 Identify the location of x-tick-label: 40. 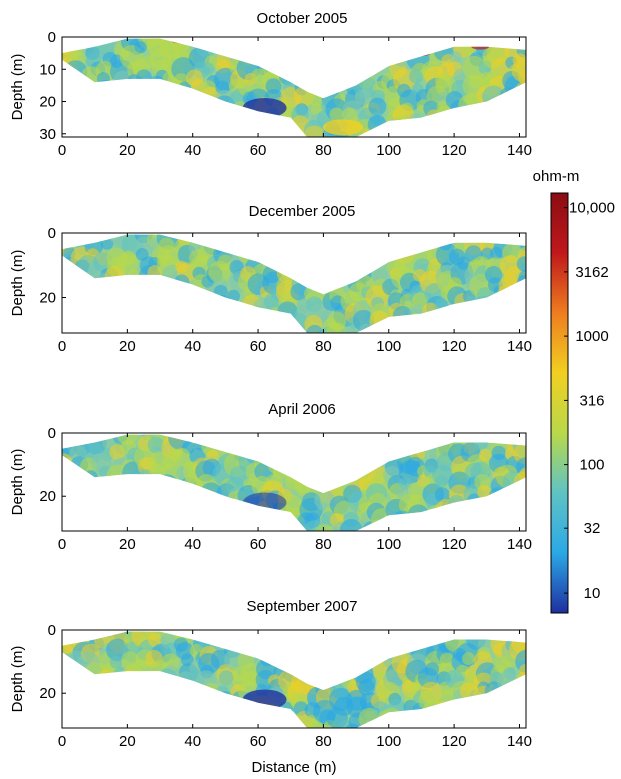
(192, 346).